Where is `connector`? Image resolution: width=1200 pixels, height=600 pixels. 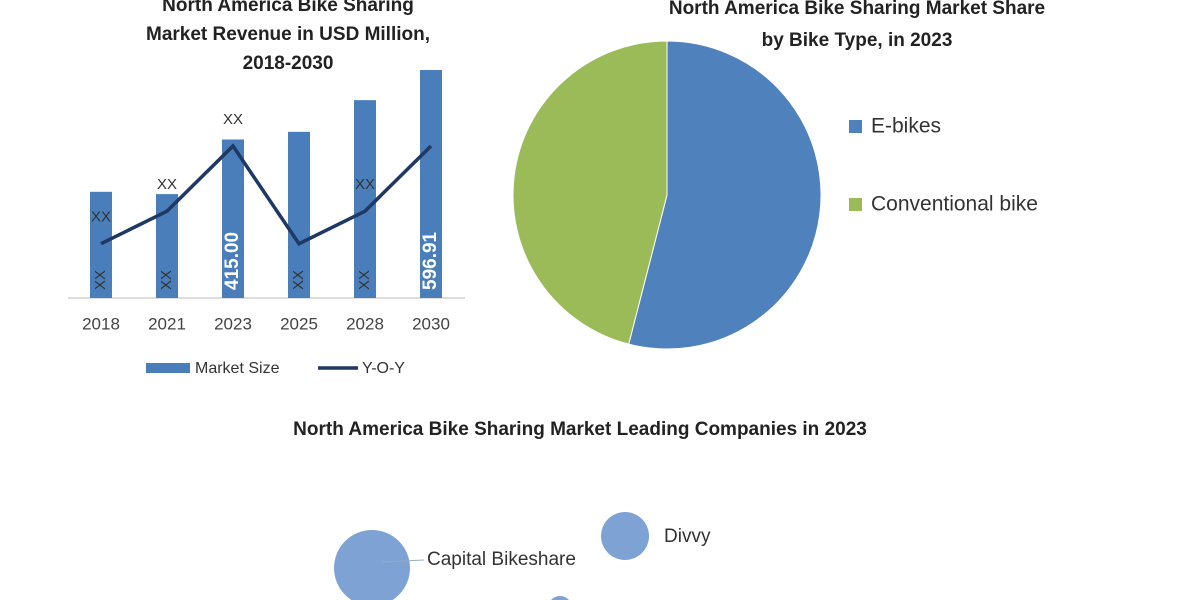 connector is located at coordinates (403, 561).